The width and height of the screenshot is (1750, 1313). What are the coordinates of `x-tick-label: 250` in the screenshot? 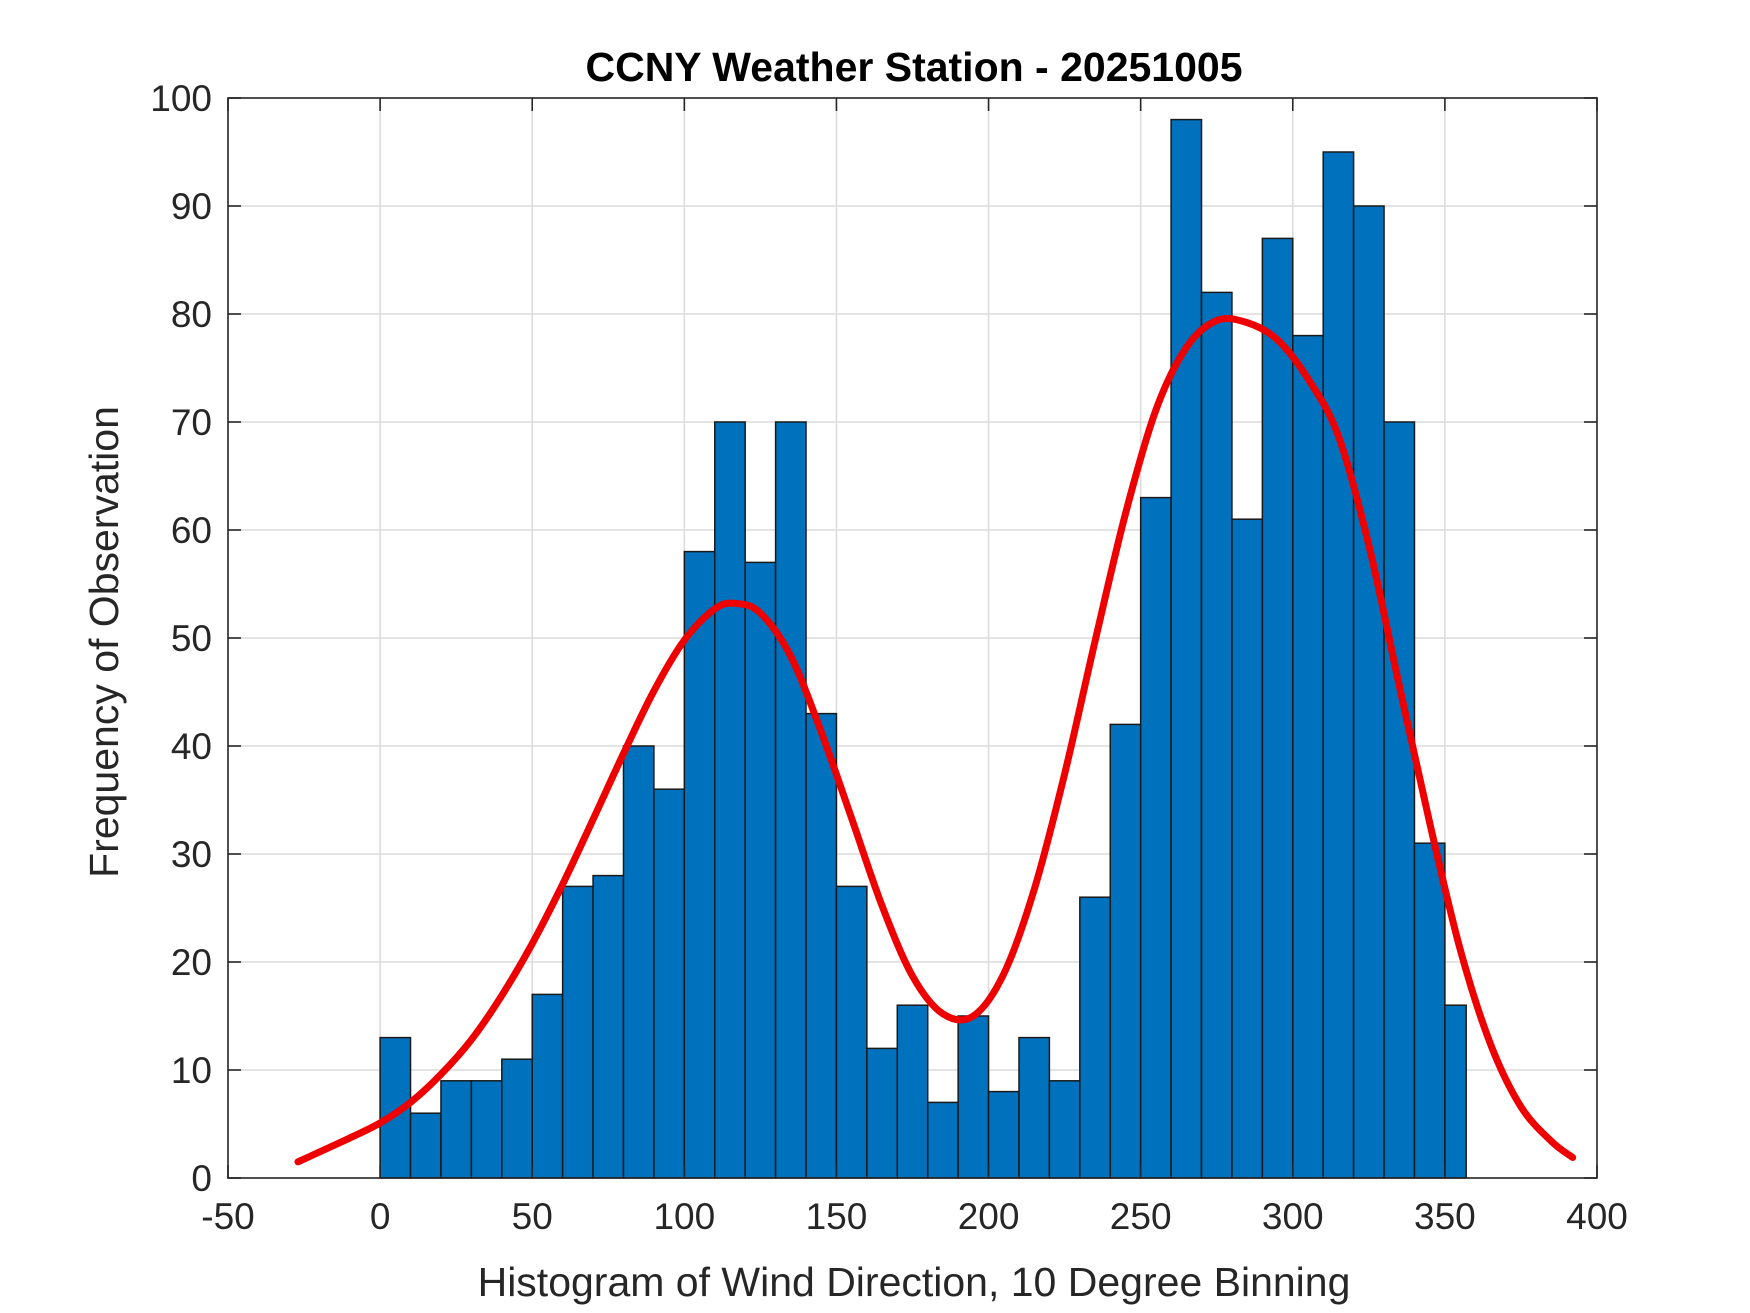 It's located at (1141, 1216).